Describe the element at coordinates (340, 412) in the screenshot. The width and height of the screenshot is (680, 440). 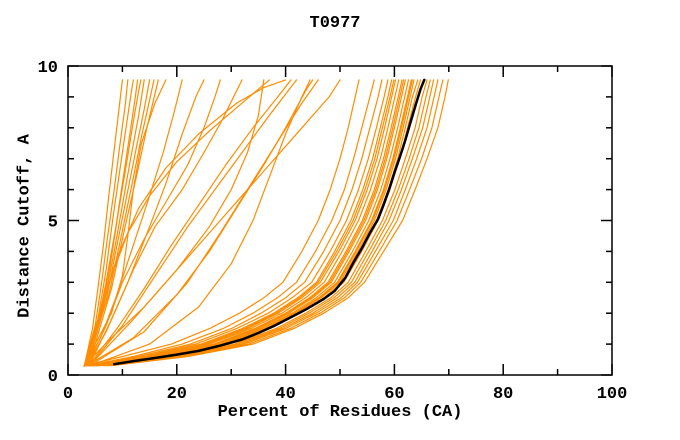
I see `x-axis-label: Percent of Residues (CA)` at that location.